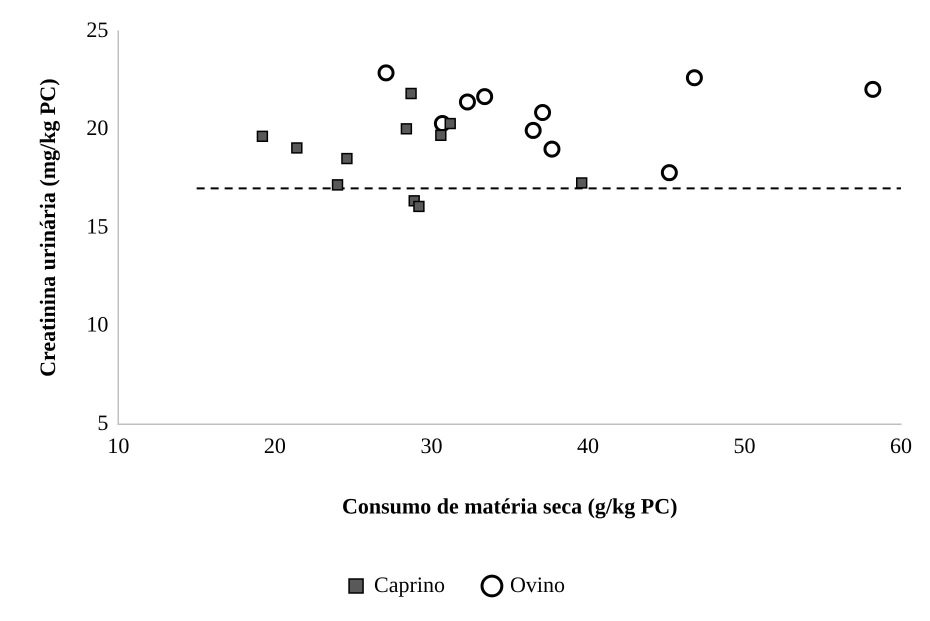 The height and width of the screenshot is (621, 930). What do you see at coordinates (97, 324) in the screenshot?
I see `y-tick-label: 10` at bounding box center [97, 324].